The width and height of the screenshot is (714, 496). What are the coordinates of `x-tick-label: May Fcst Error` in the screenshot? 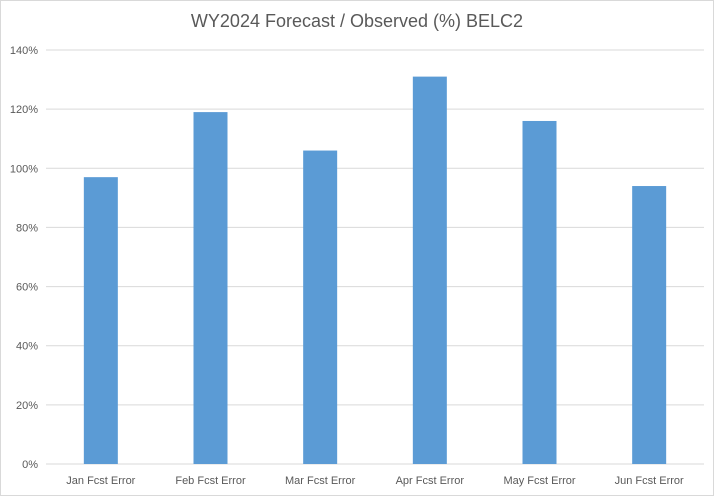 It's located at (539, 481).